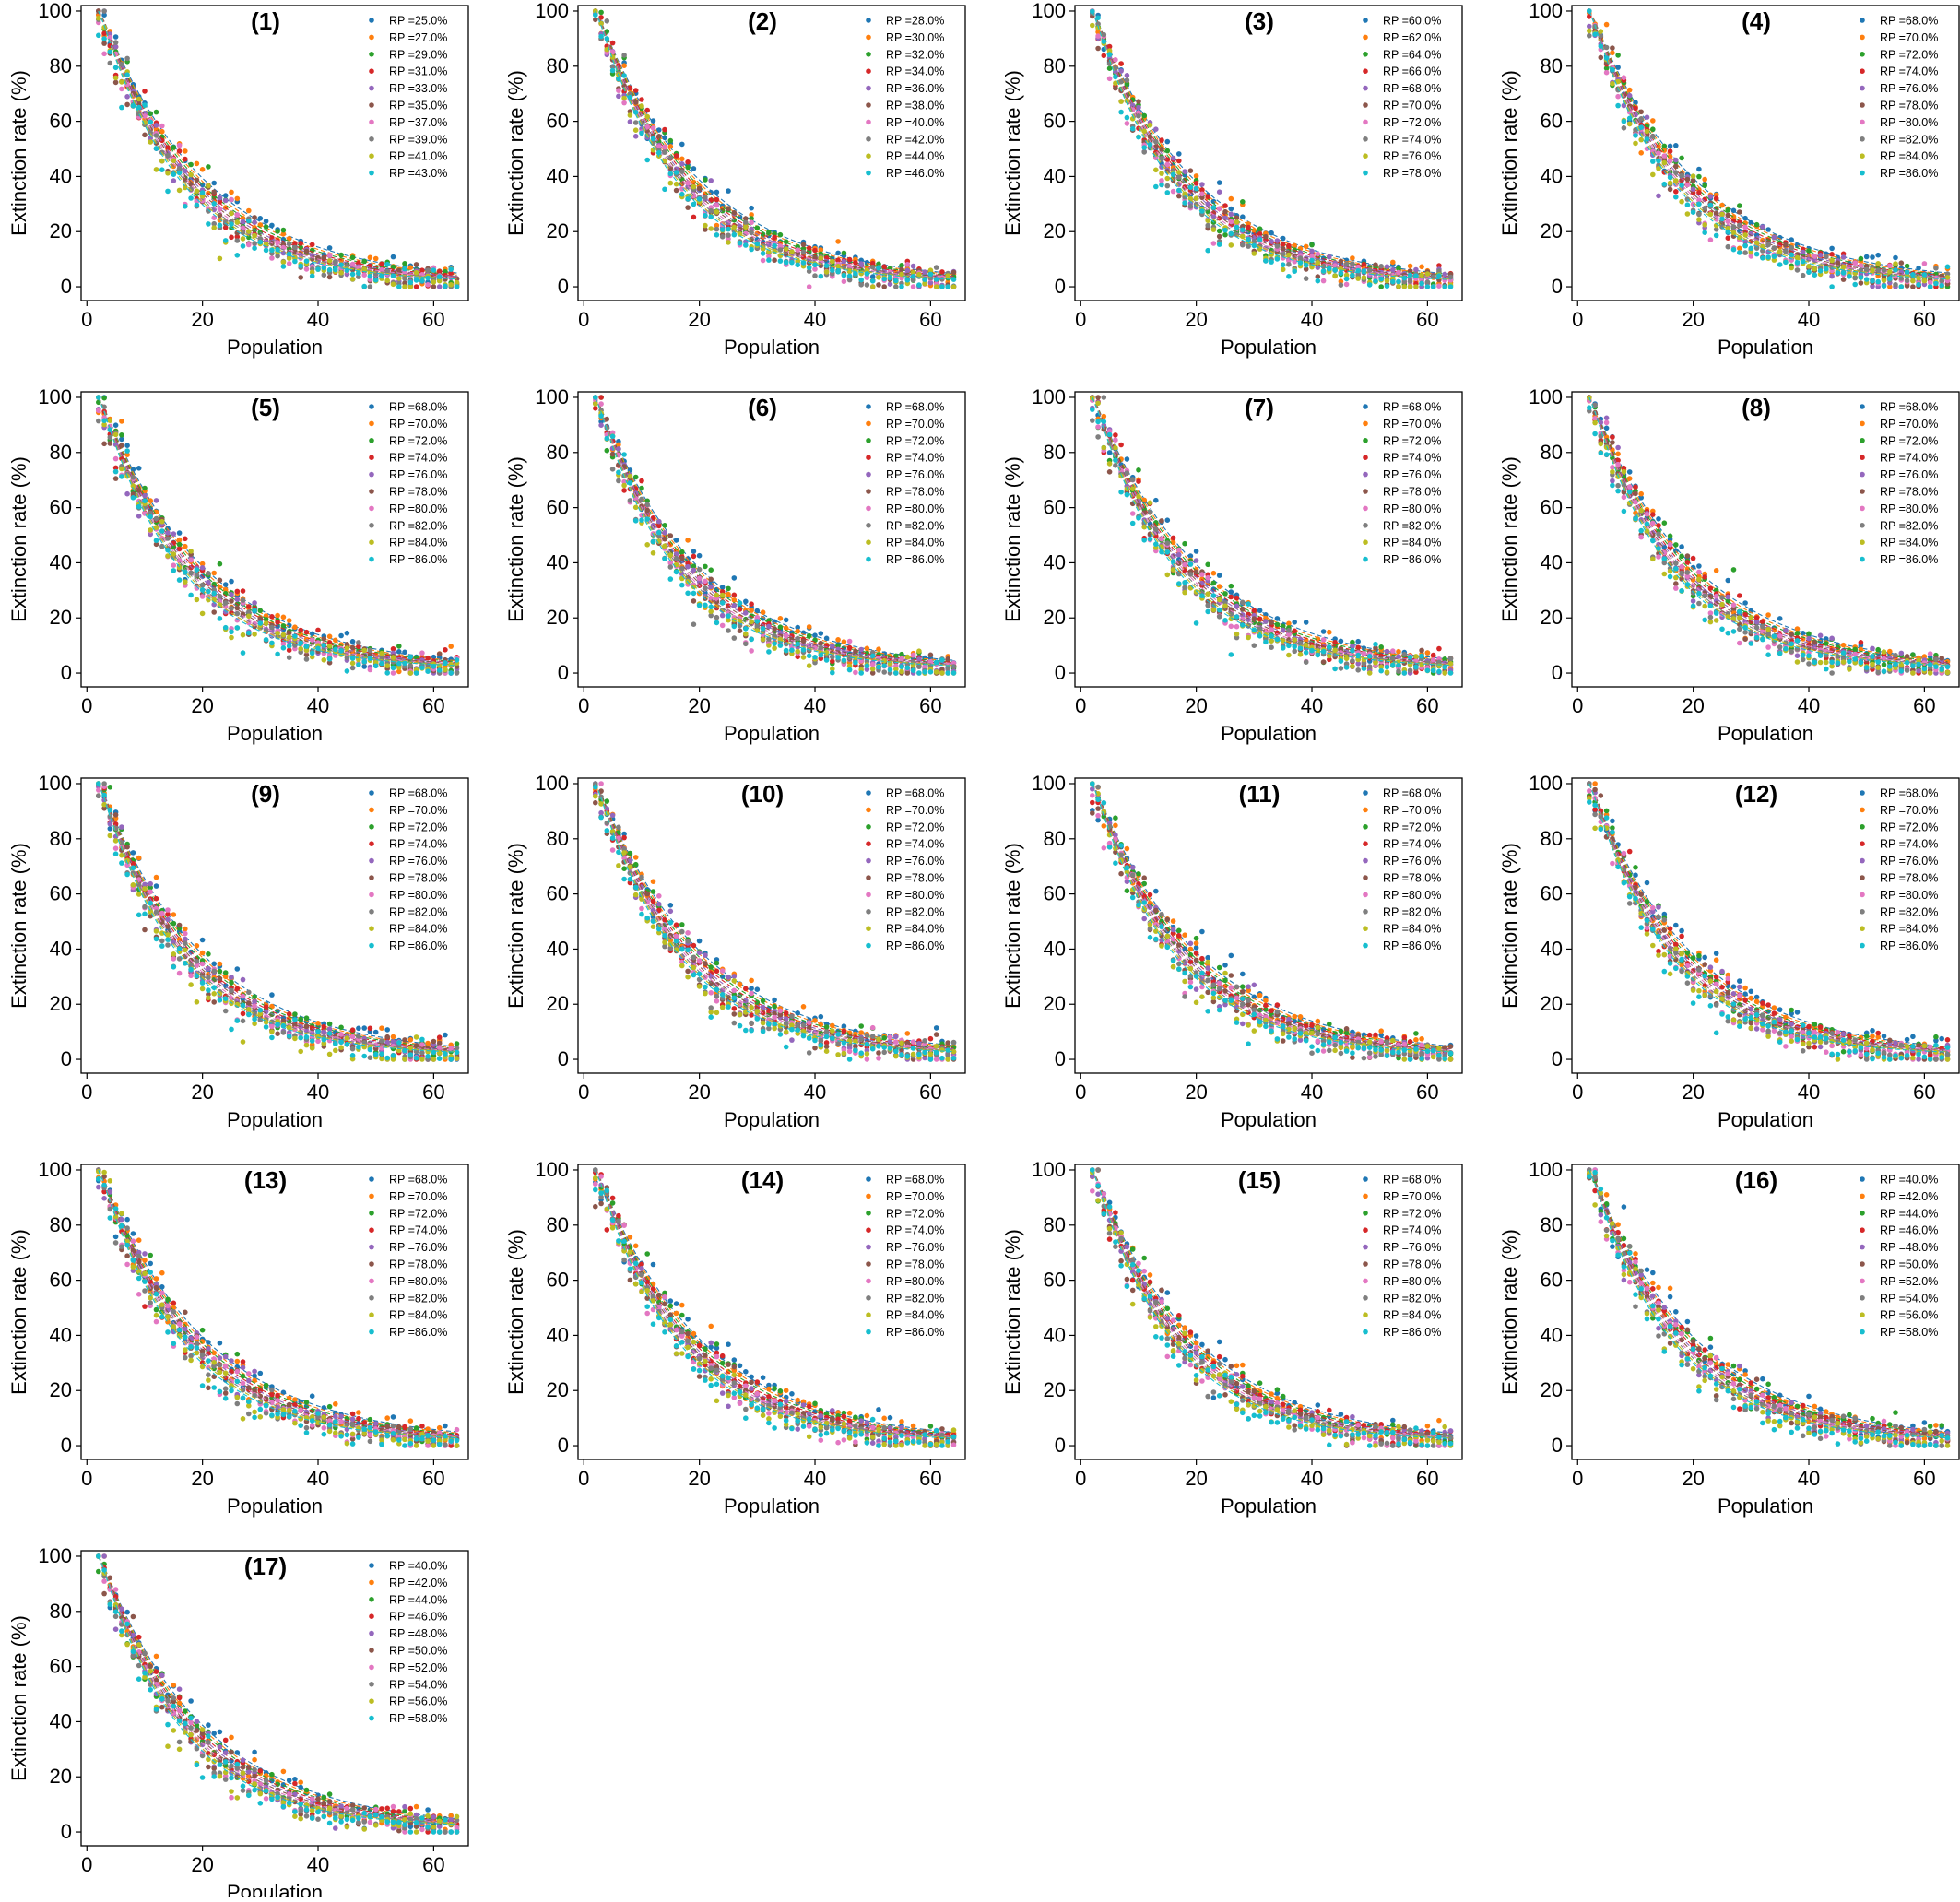  What do you see at coordinates (202, 319) in the screenshot?
I see `x-tick-label: 20` at bounding box center [202, 319].